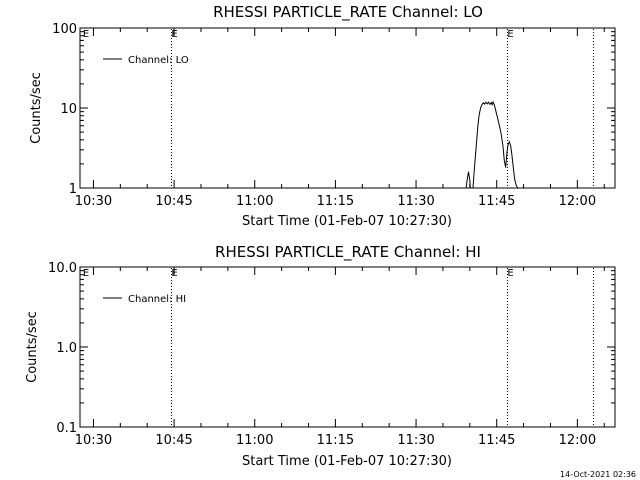  What do you see at coordinates (73, 189) in the screenshot?
I see `y-tick-label: 1` at bounding box center [73, 189].